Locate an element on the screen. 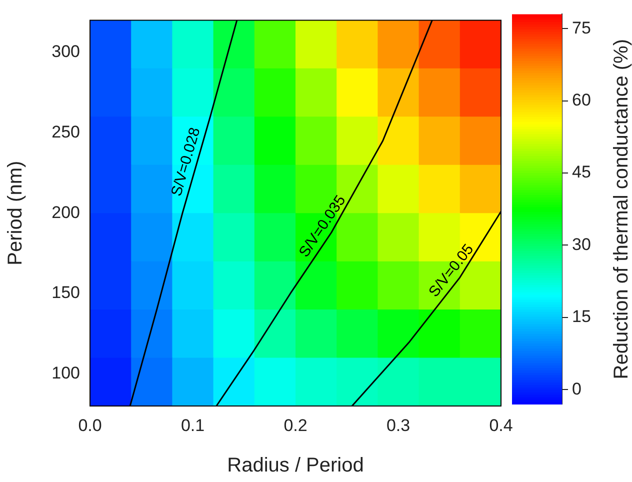  x-tick-label: 0.4 is located at coordinates (501, 425).